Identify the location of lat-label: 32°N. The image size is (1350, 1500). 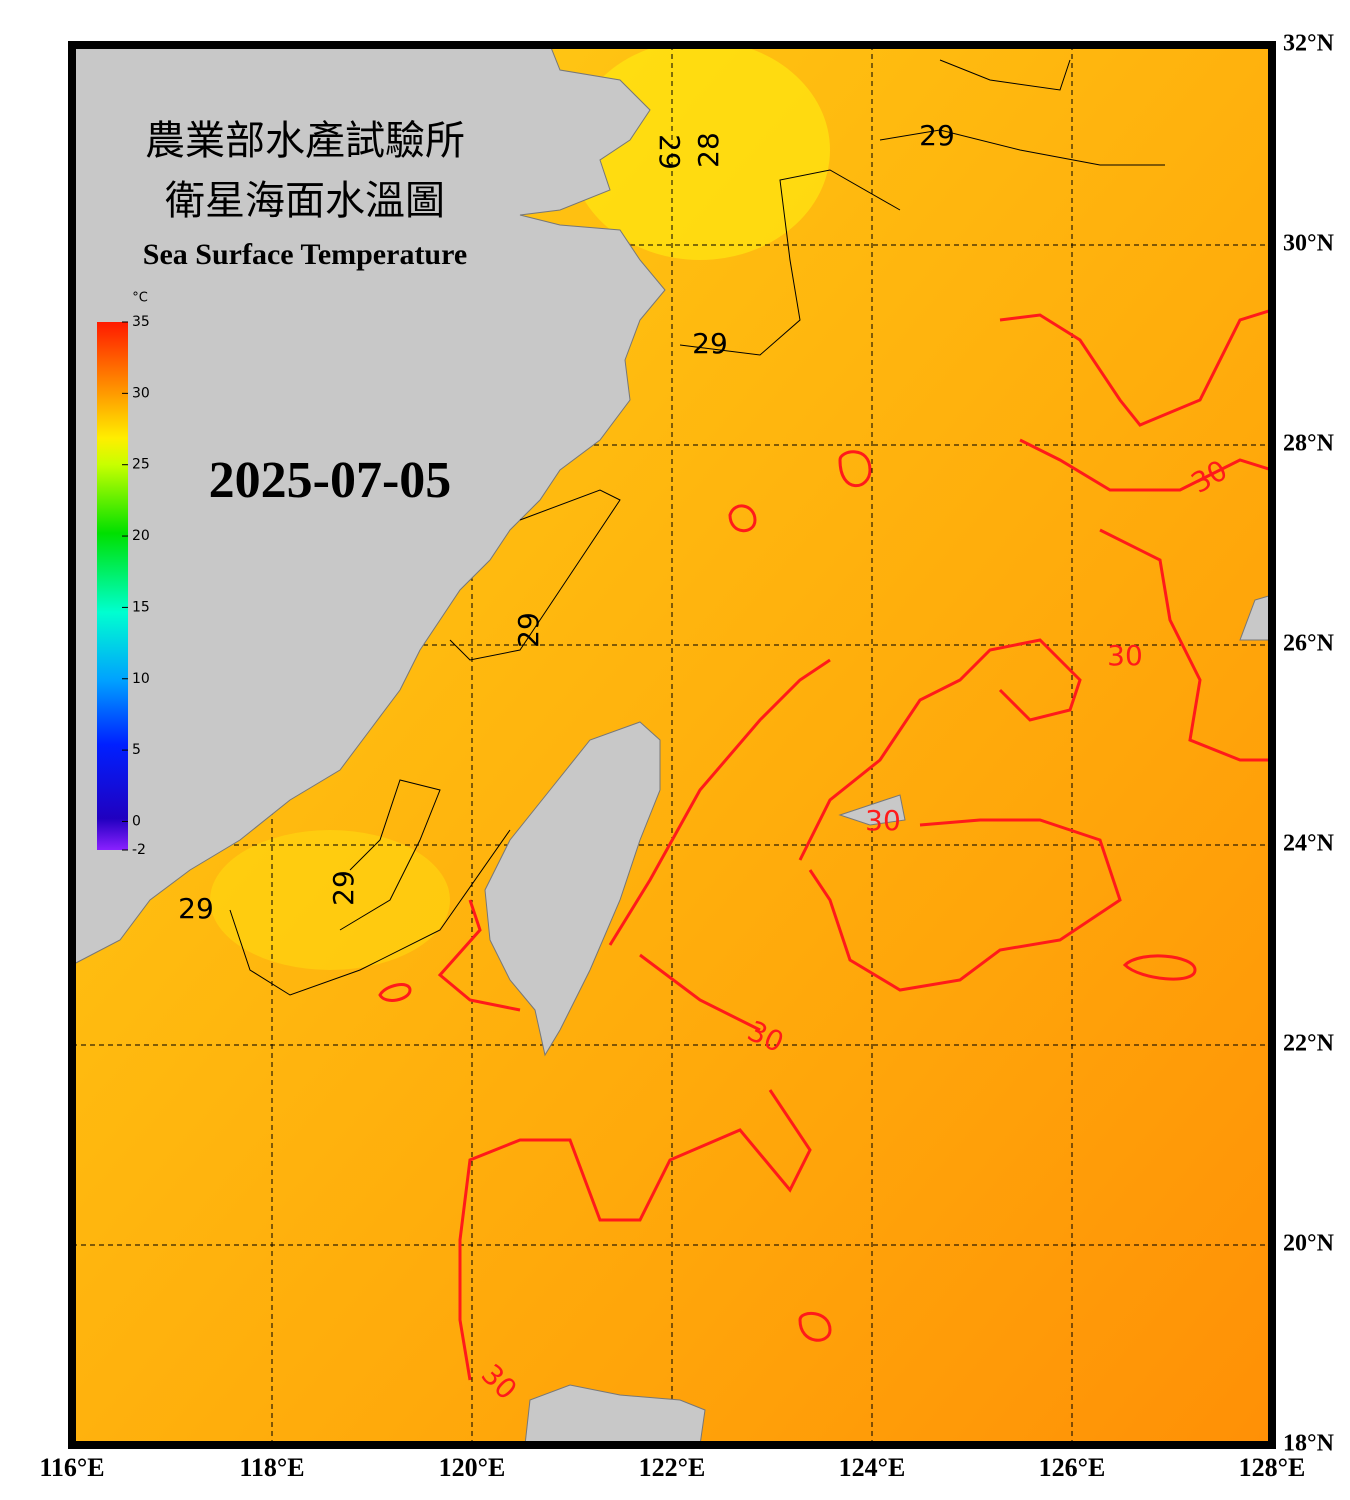
(1309, 44).